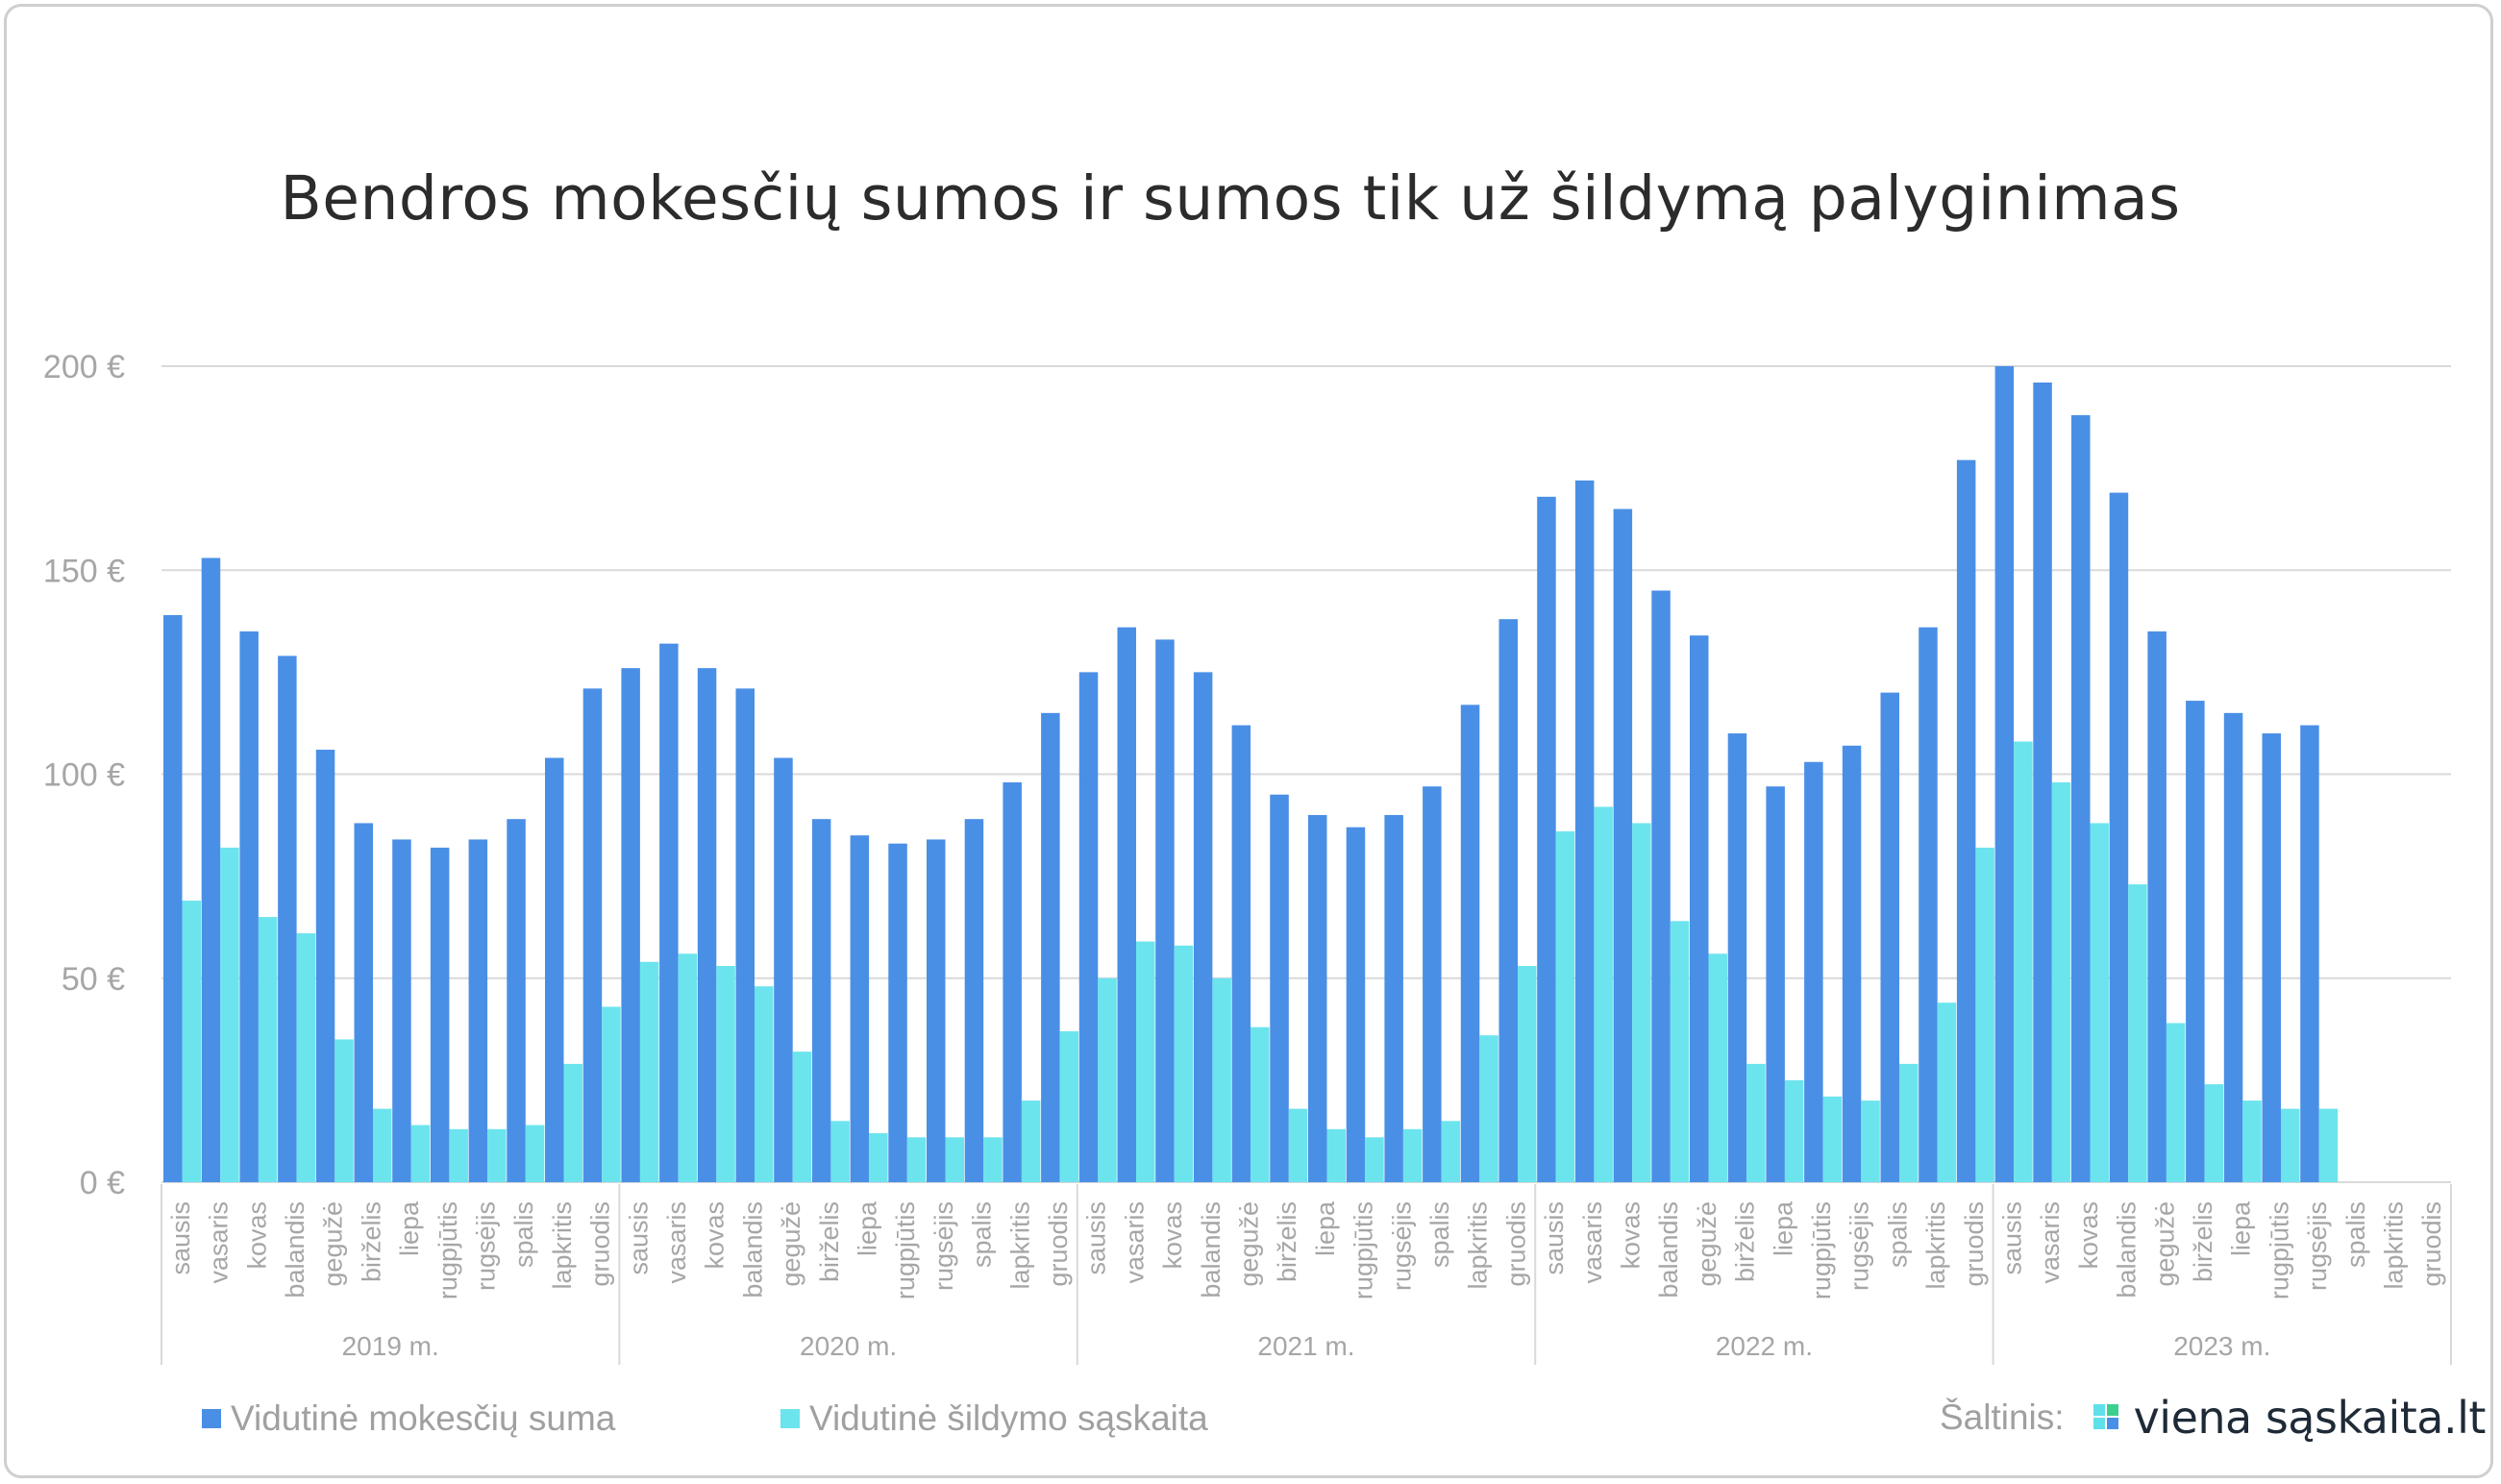  I want to click on group-label: 2019 m., so click(390, 1346).